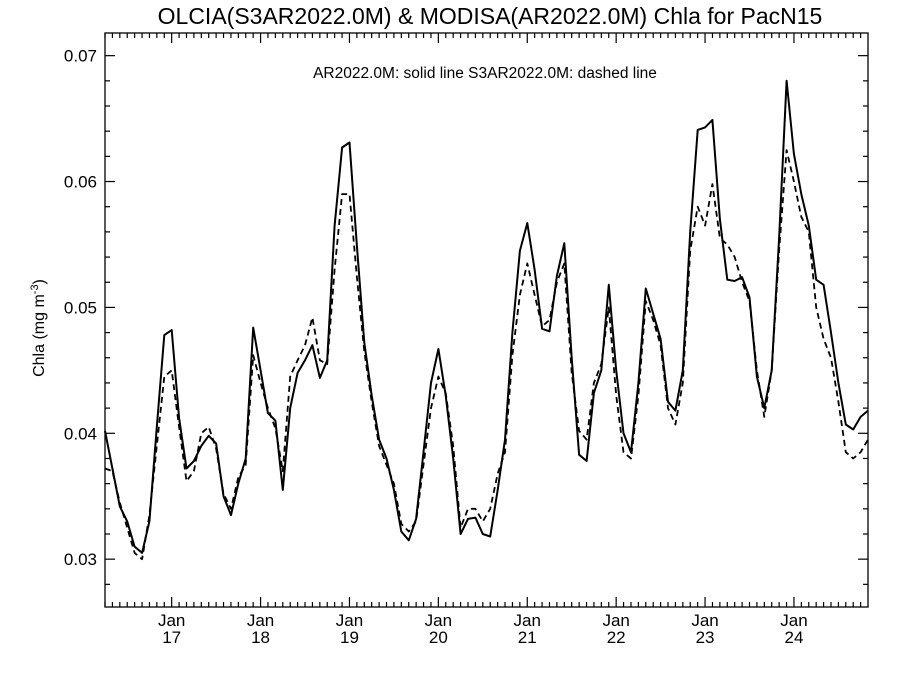  I want to click on x-tick-label-year: 21, so click(527, 637).